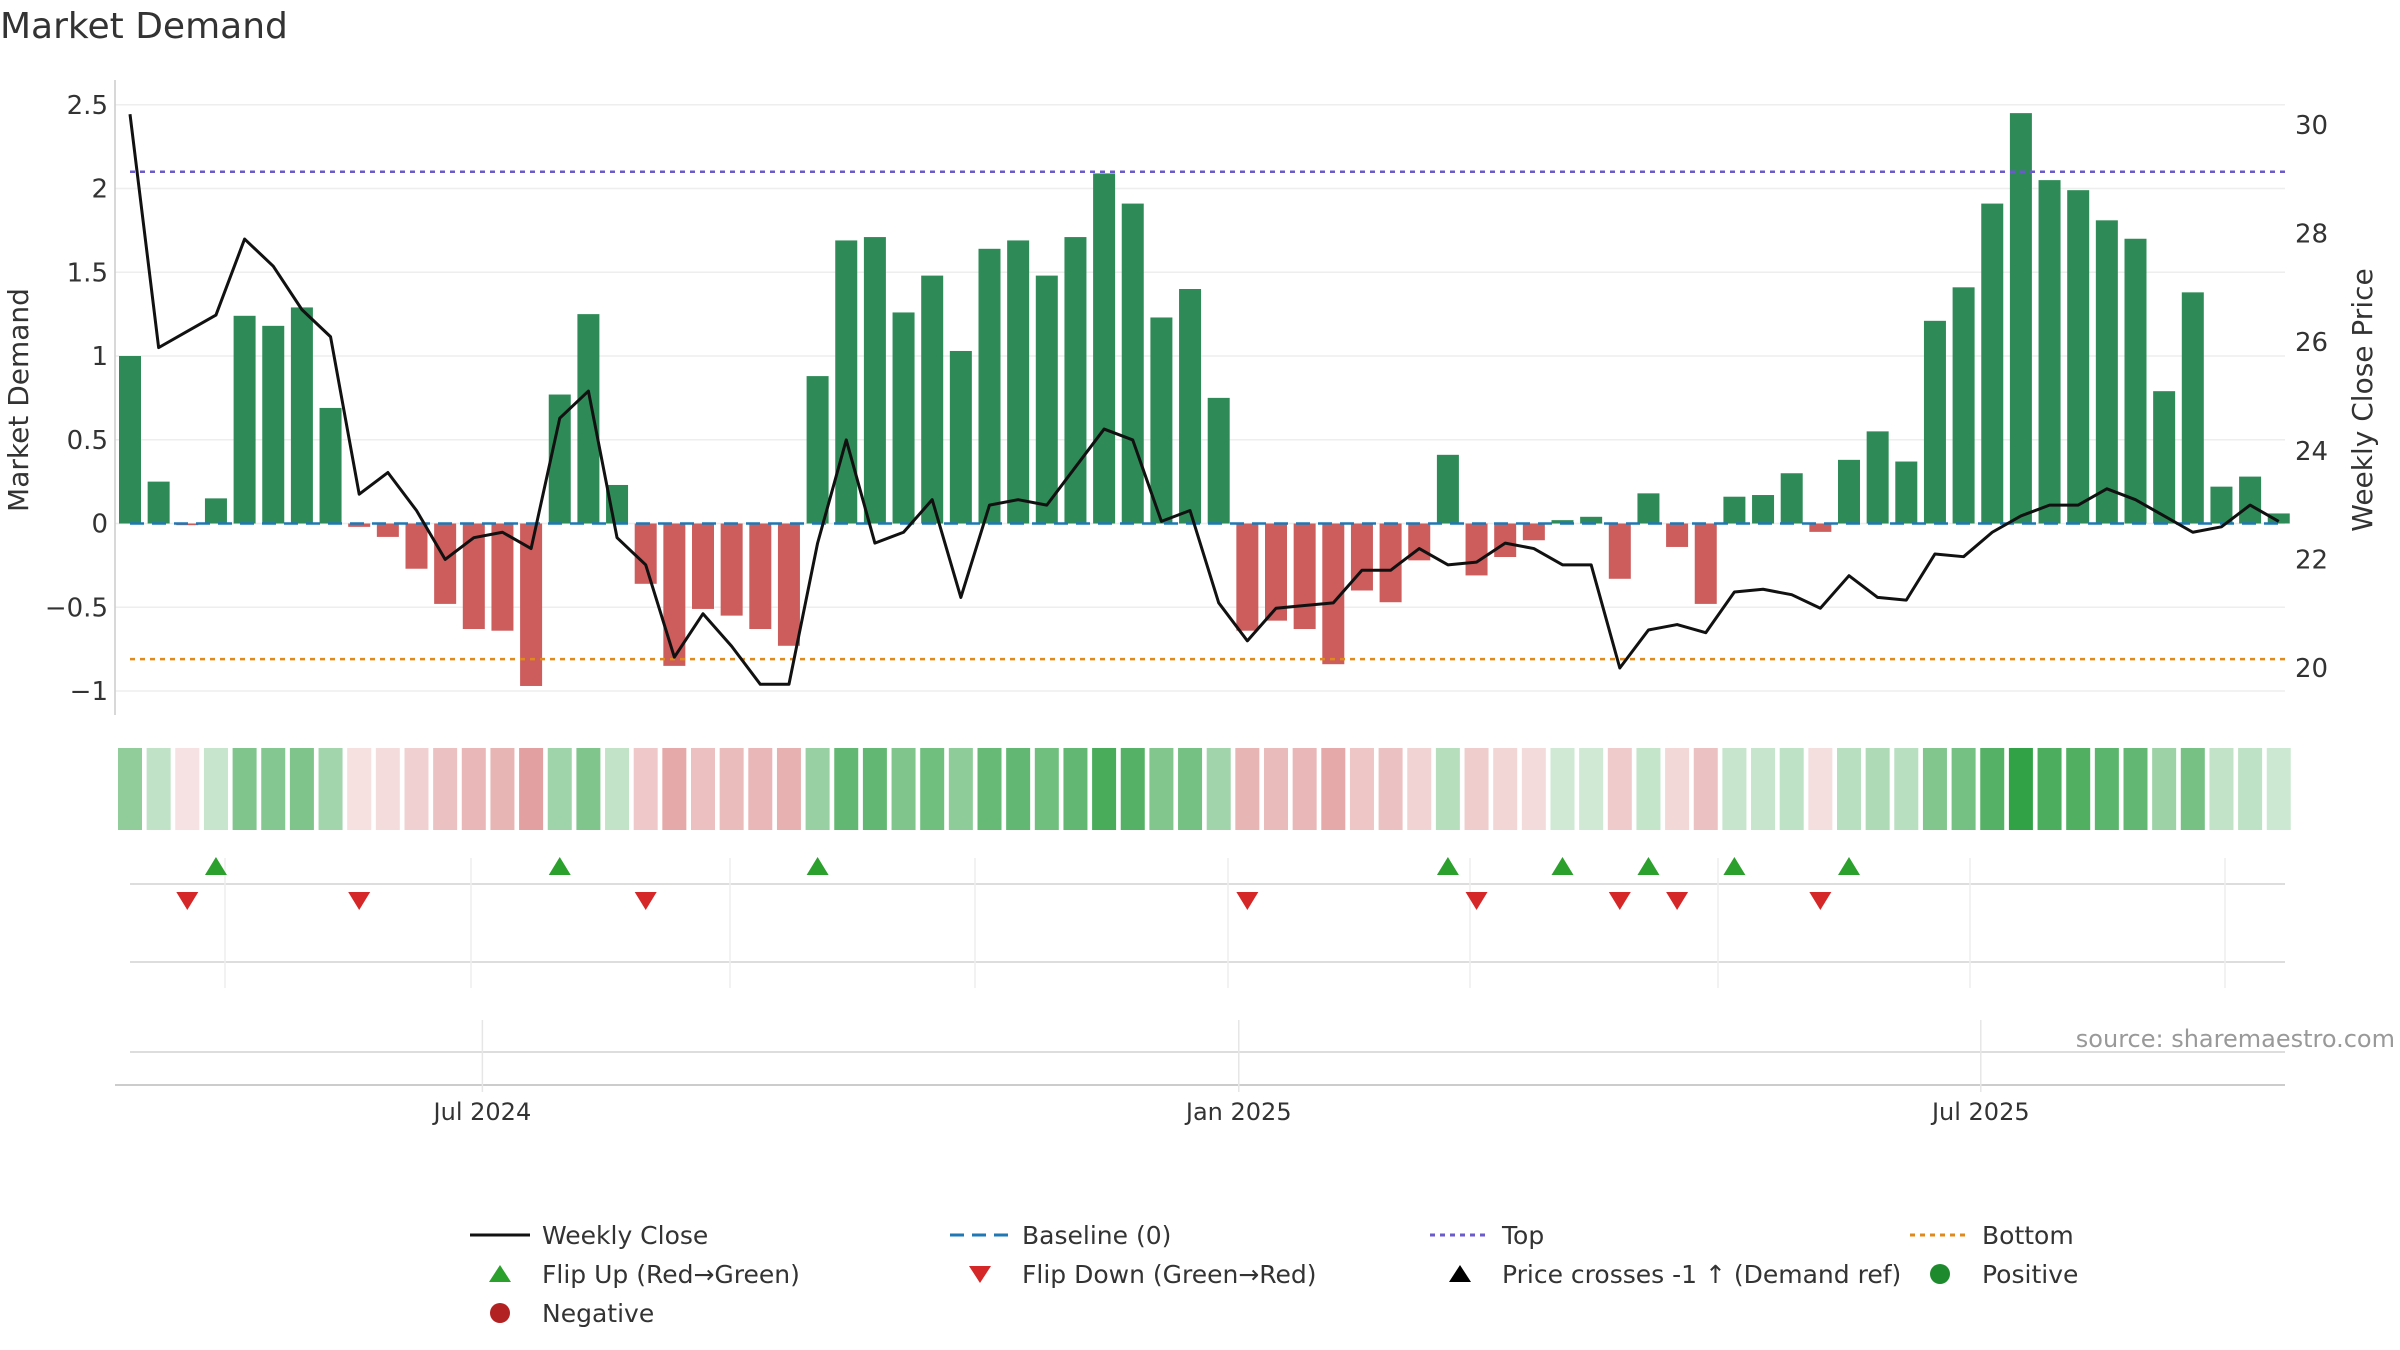 The height and width of the screenshot is (1350, 2400). I want to click on legend-label: Bottom, so click(2028, 1235).